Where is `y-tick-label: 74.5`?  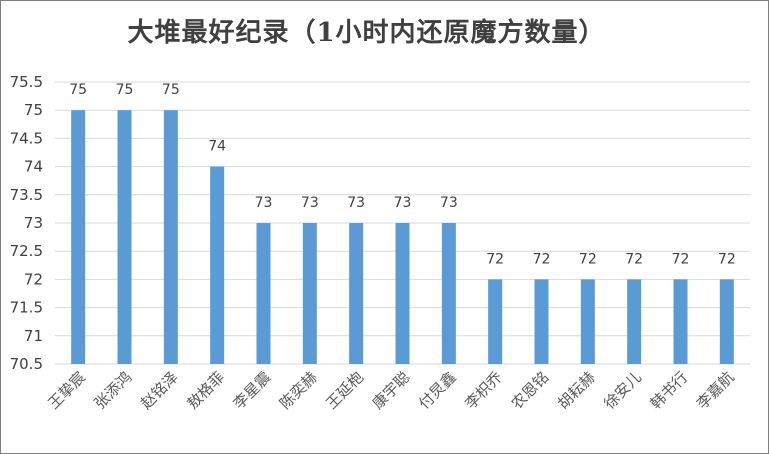
y-tick-label: 74.5 is located at coordinates (26, 138).